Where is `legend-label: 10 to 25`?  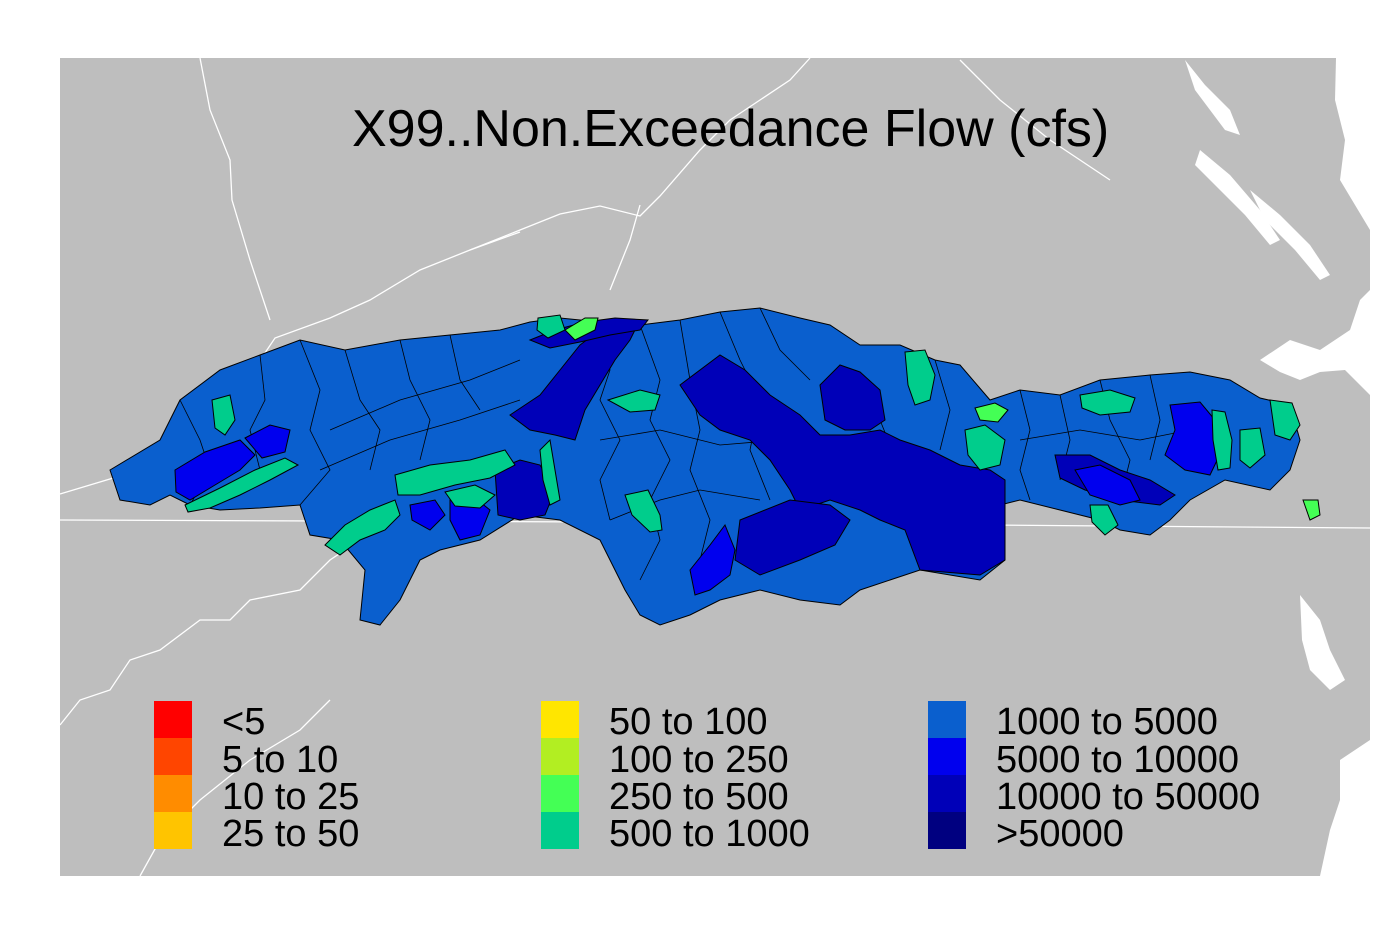
legend-label: 10 to 25 is located at coordinates (290, 797).